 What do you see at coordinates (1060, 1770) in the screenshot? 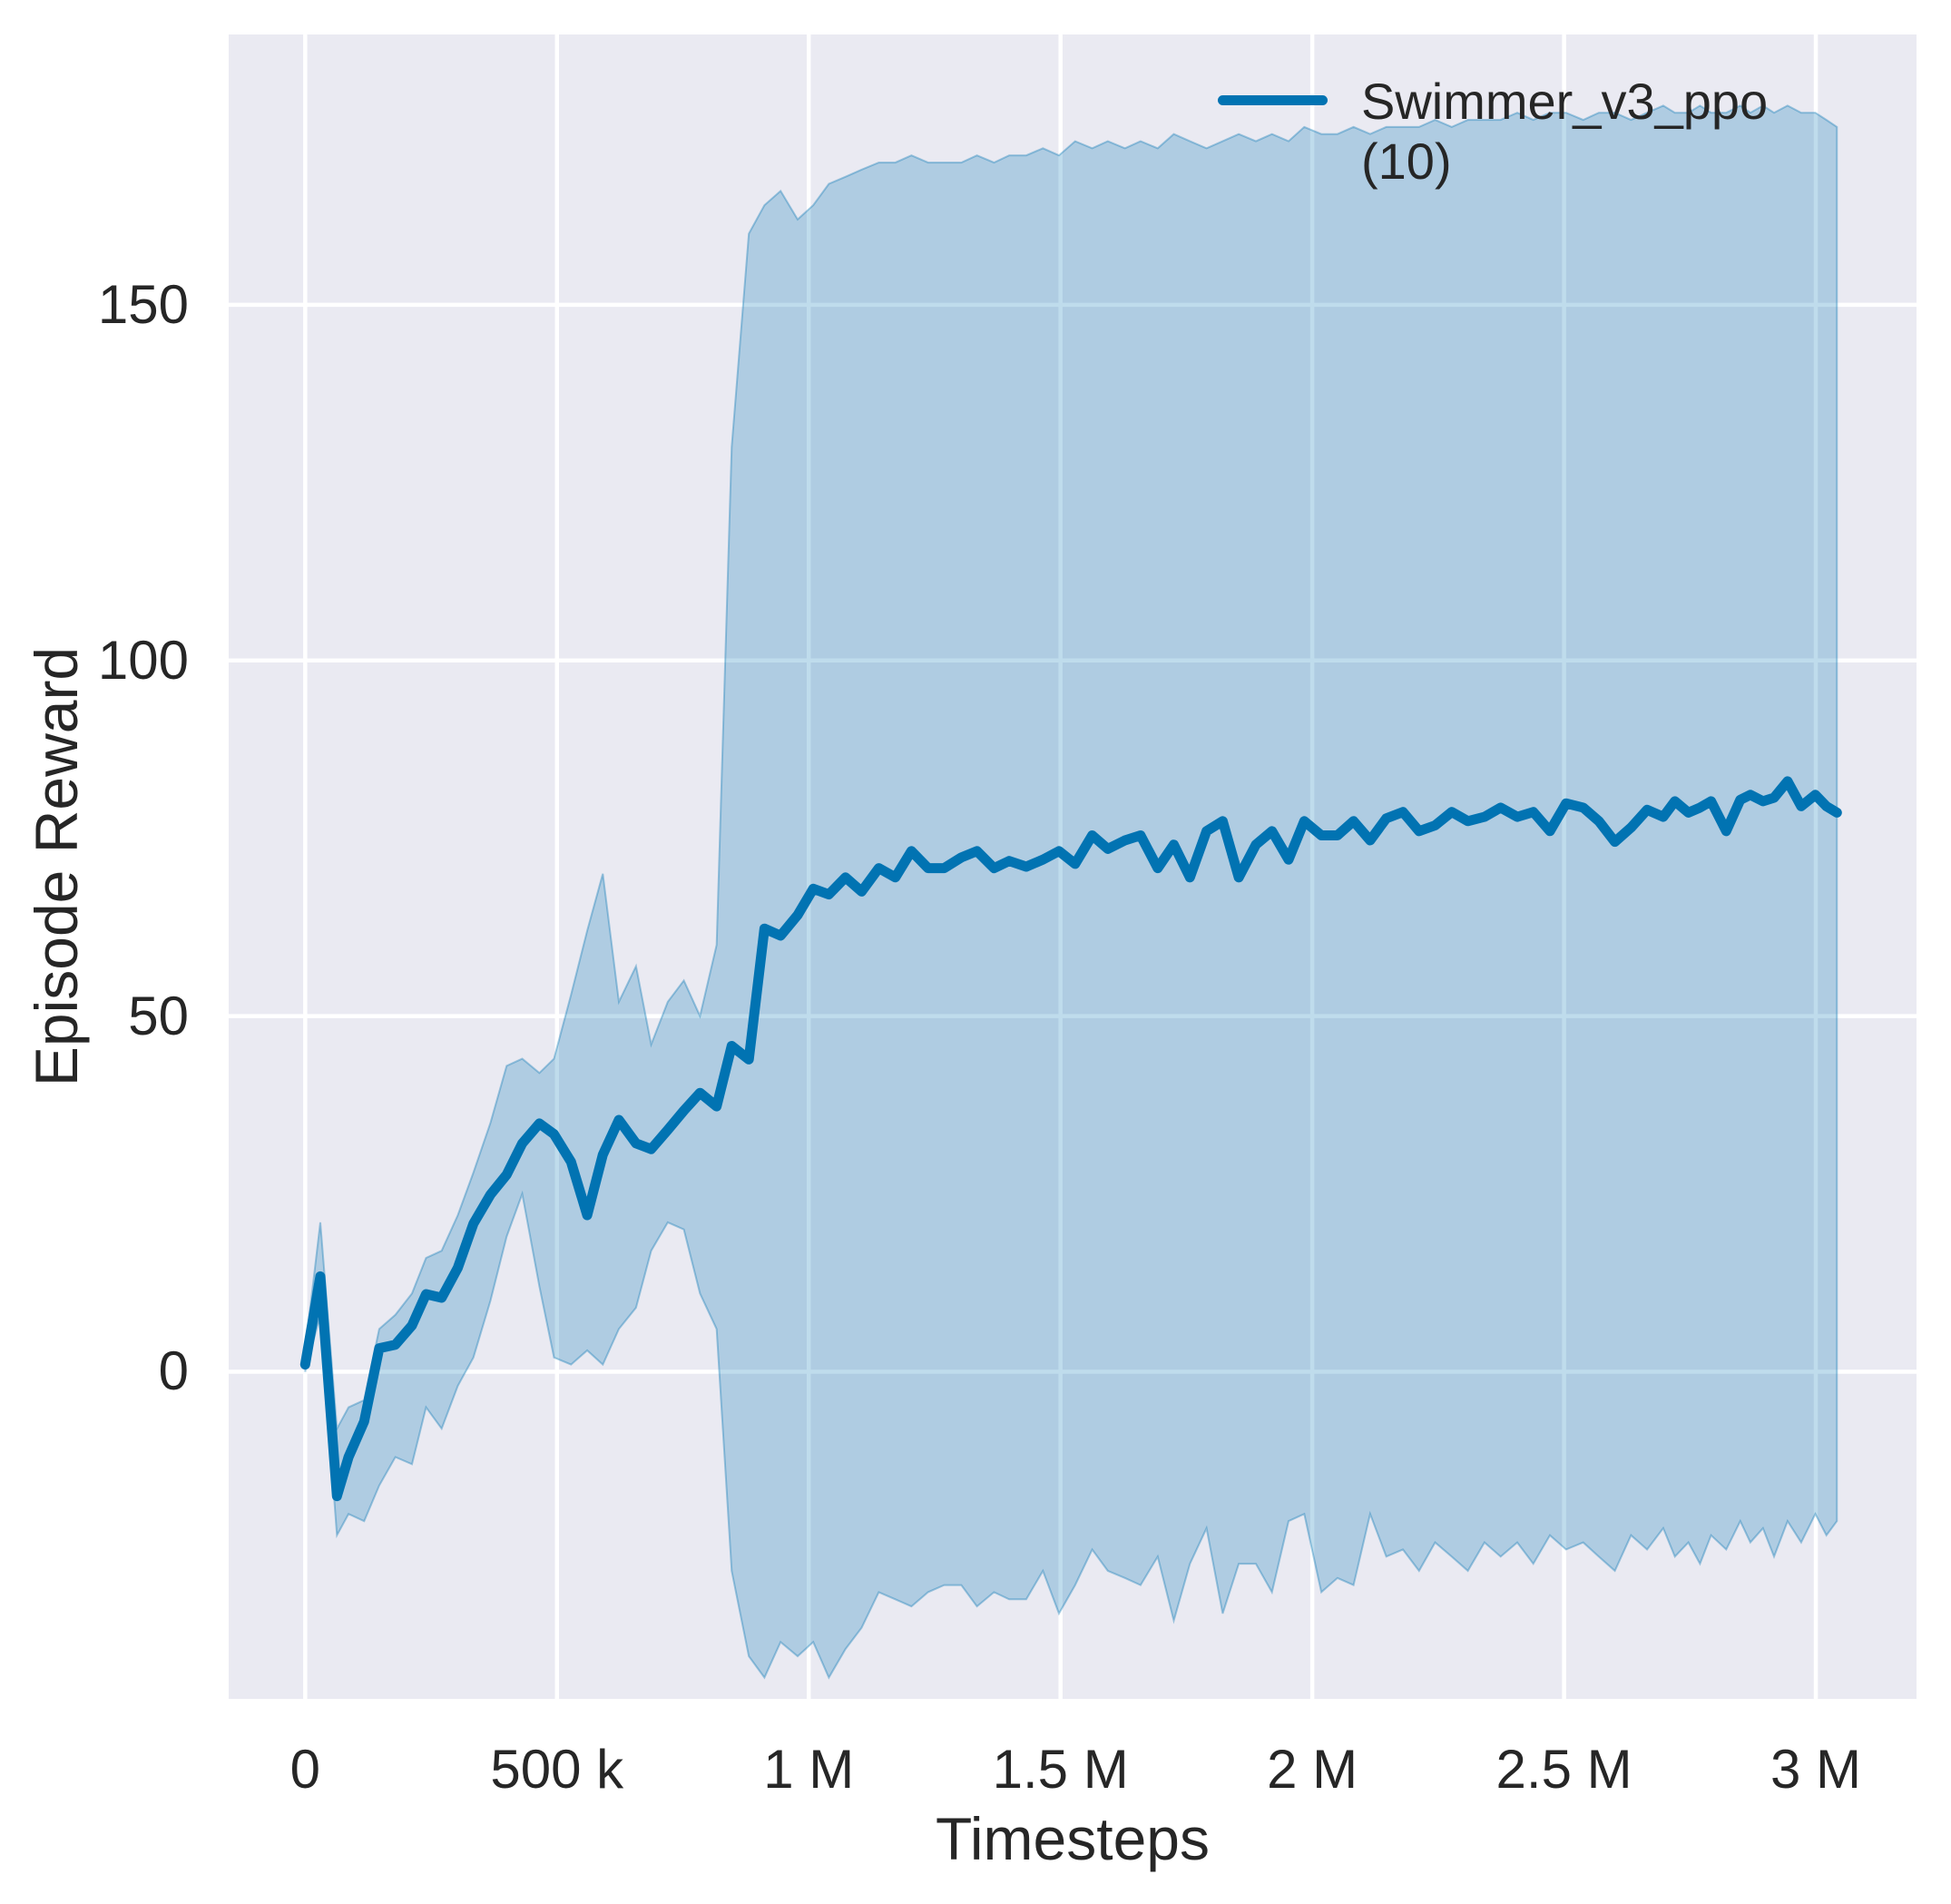
I see `x-tick-label: 1.5 M` at bounding box center [1060, 1770].